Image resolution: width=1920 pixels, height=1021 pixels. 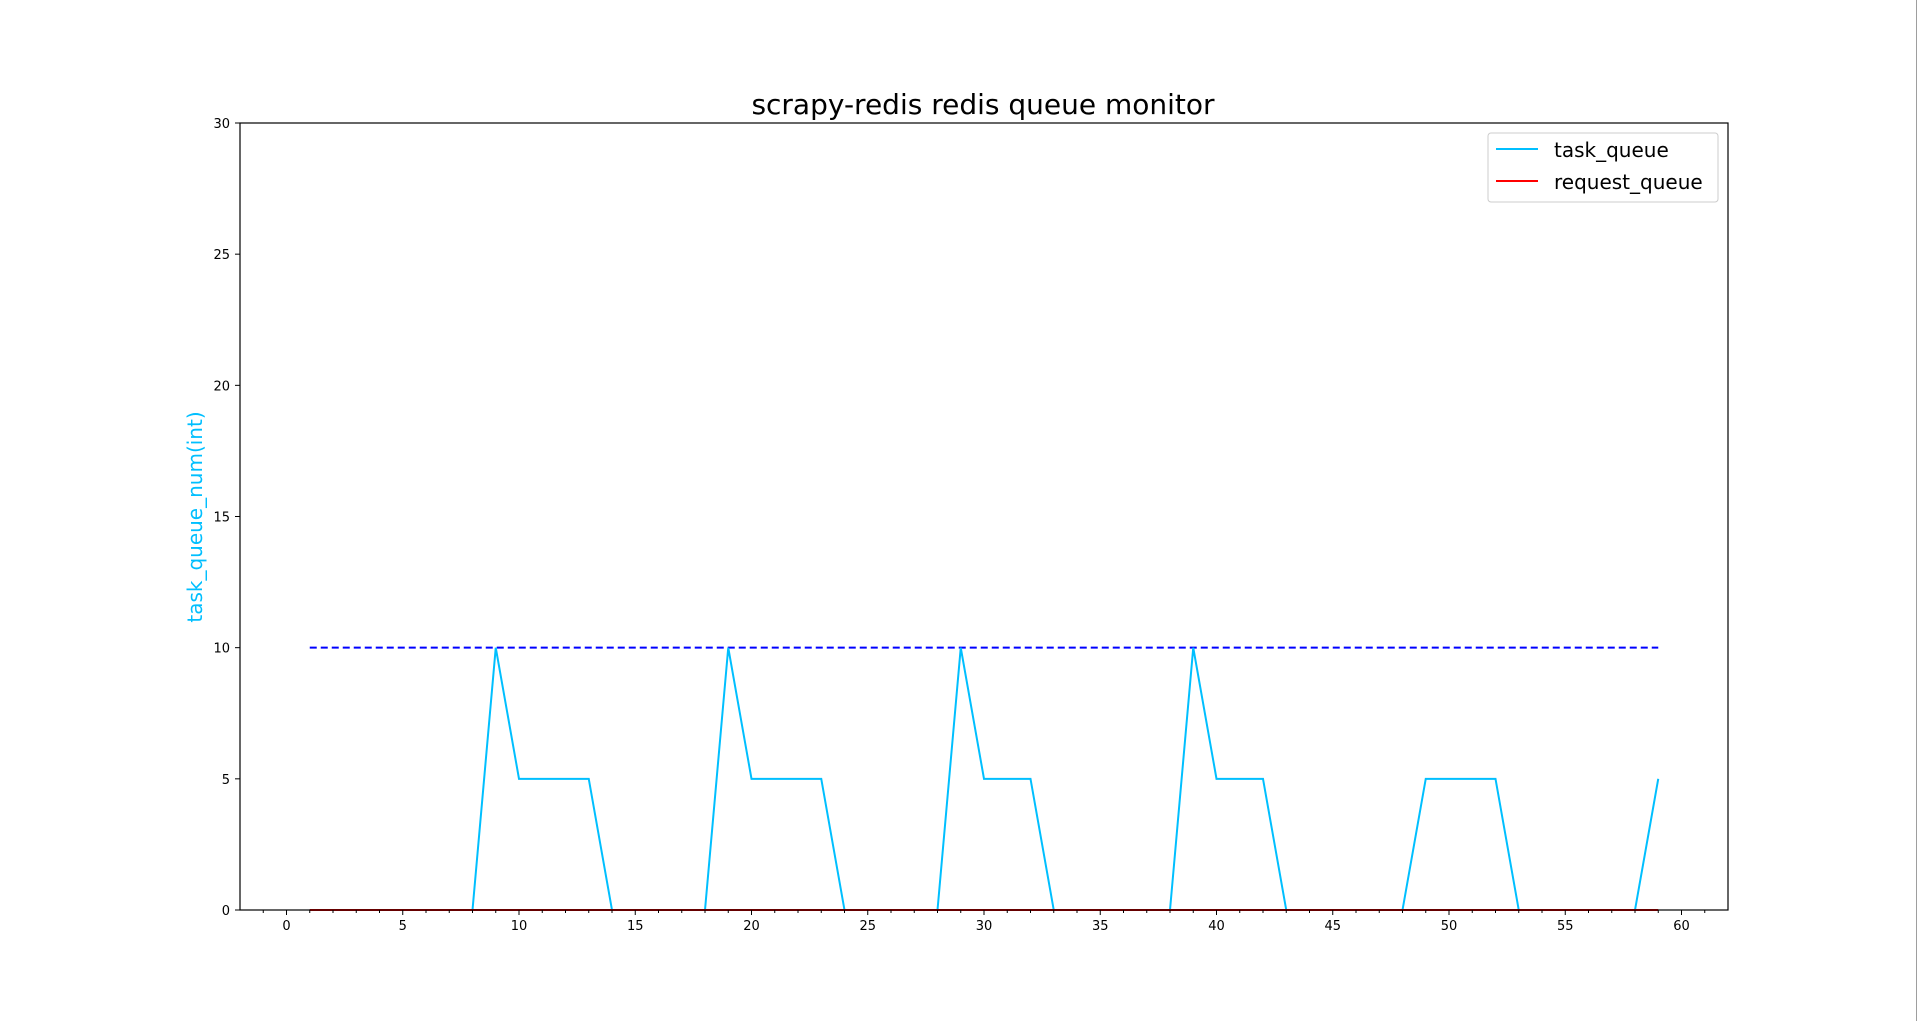 What do you see at coordinates (1449, 926) in the screenshot?
I see `x-tick-label: 50` at bounding box center [1449, 926].